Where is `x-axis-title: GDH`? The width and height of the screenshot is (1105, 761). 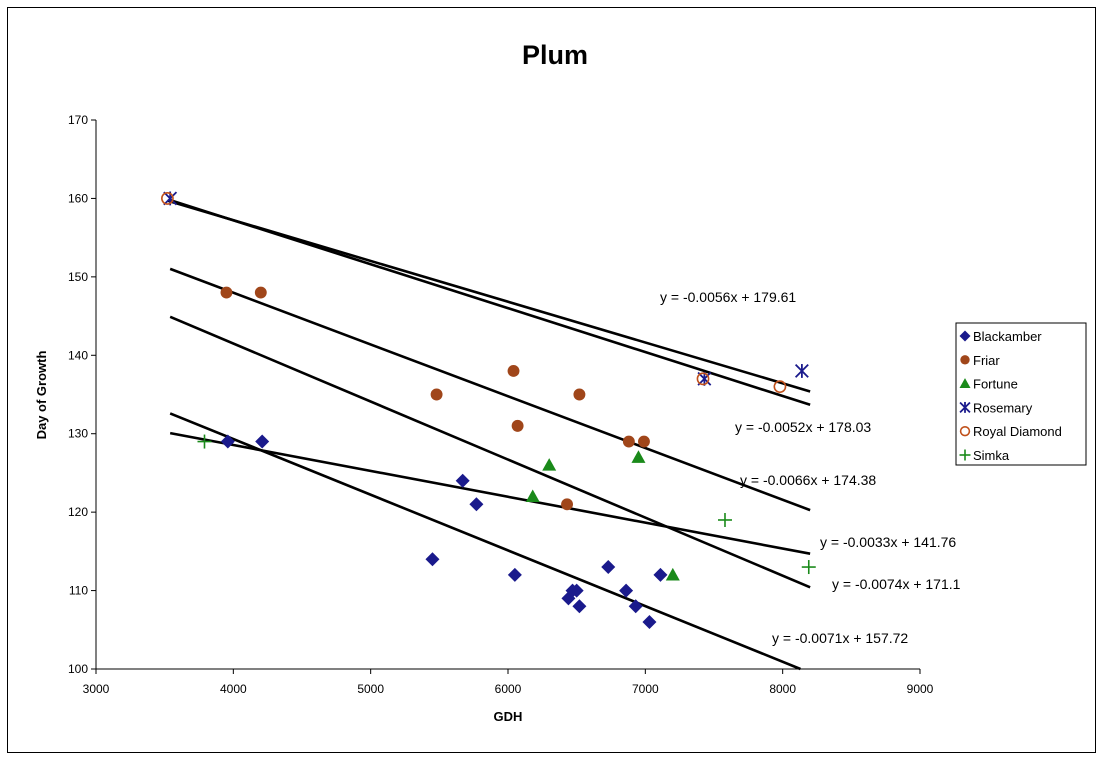
x-axis-title: GDH is located at coordinates (508, 716).